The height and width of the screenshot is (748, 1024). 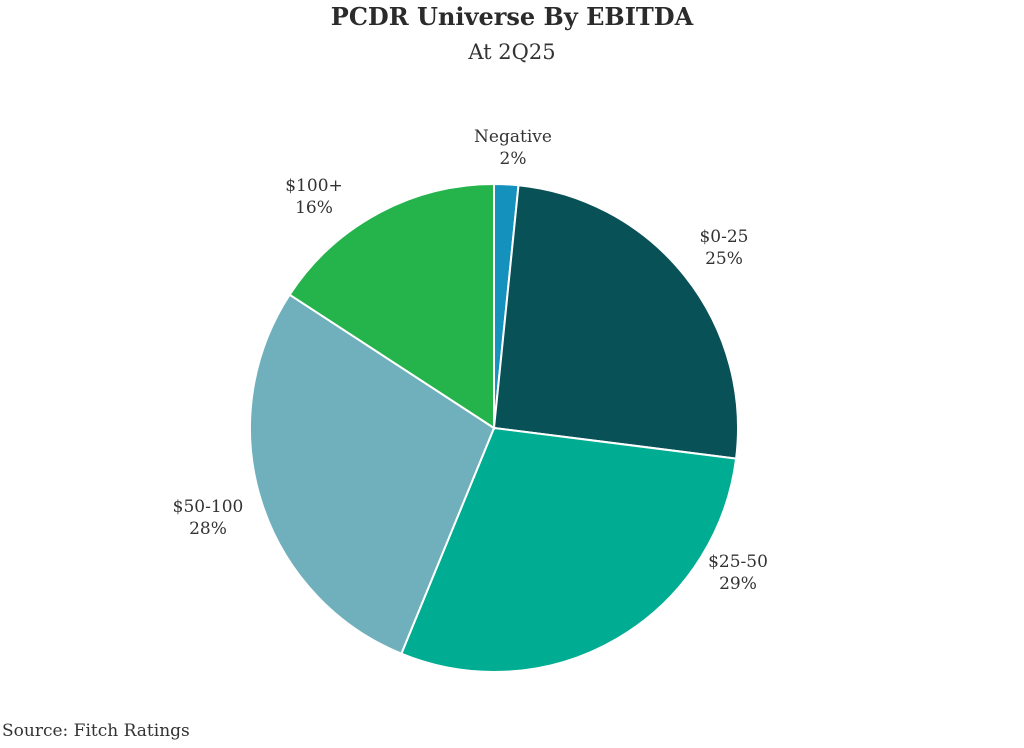 What do you see at coordinates (723, 248) in the screenshot?
I see `slice-label-0-25: $0-25 25%` at bounding box center [723, 248].